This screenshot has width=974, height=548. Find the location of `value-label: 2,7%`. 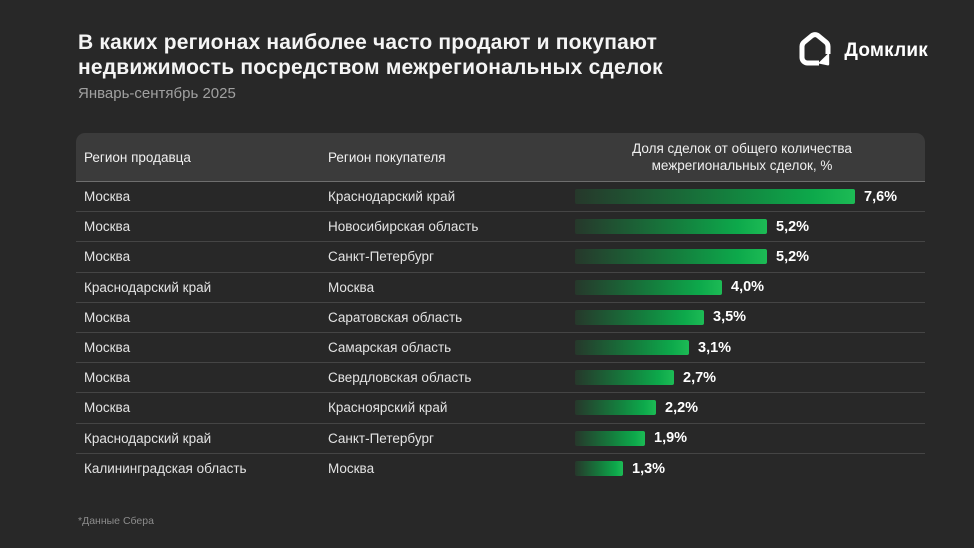

value-label: 2,7% is located at coordinates (700, 377).